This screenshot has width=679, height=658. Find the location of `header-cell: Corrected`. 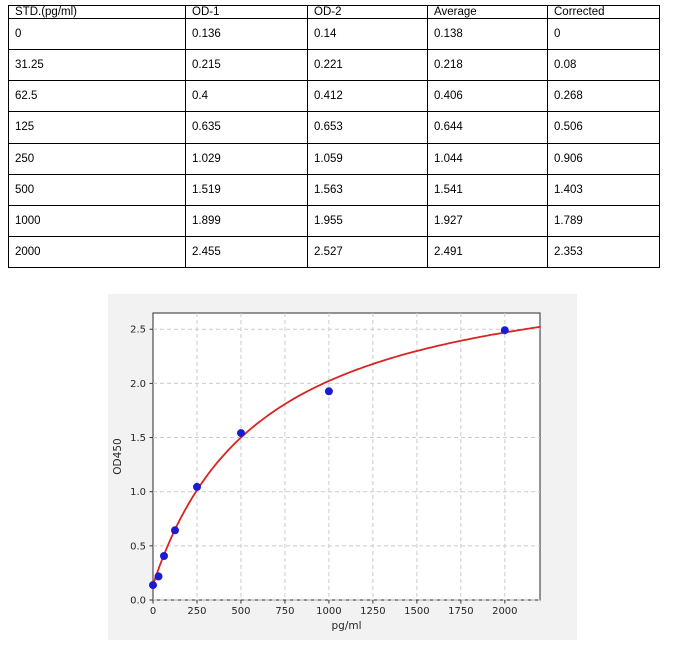

header-cell: Corrected is located at coordinates (603, 12).